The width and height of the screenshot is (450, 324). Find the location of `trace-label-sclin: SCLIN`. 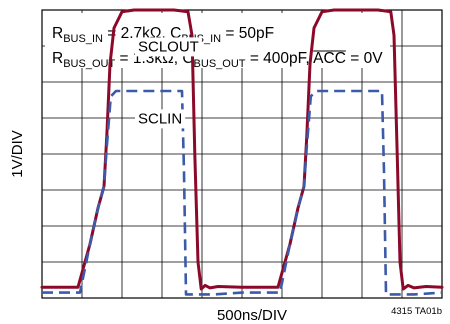

trace-label-sclin: SCLIN is located at coordinates (160, 118).